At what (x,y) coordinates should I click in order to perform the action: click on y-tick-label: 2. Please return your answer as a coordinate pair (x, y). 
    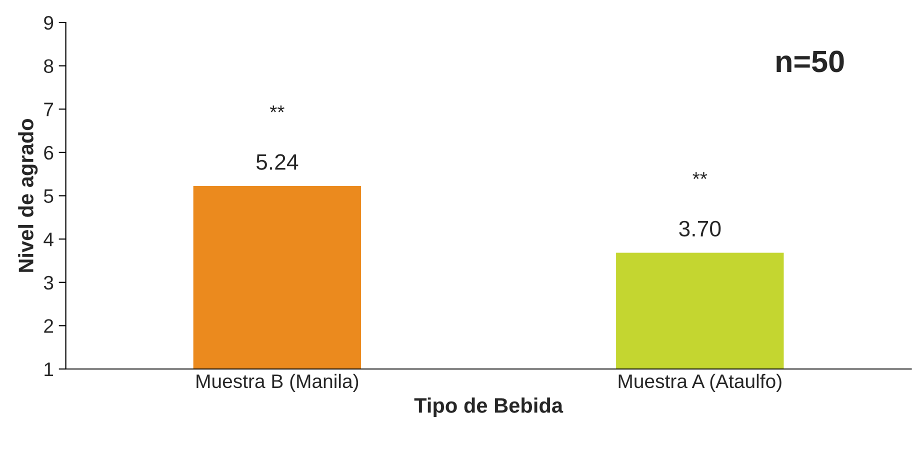
    Looking at the image, I should click on (49, 326).